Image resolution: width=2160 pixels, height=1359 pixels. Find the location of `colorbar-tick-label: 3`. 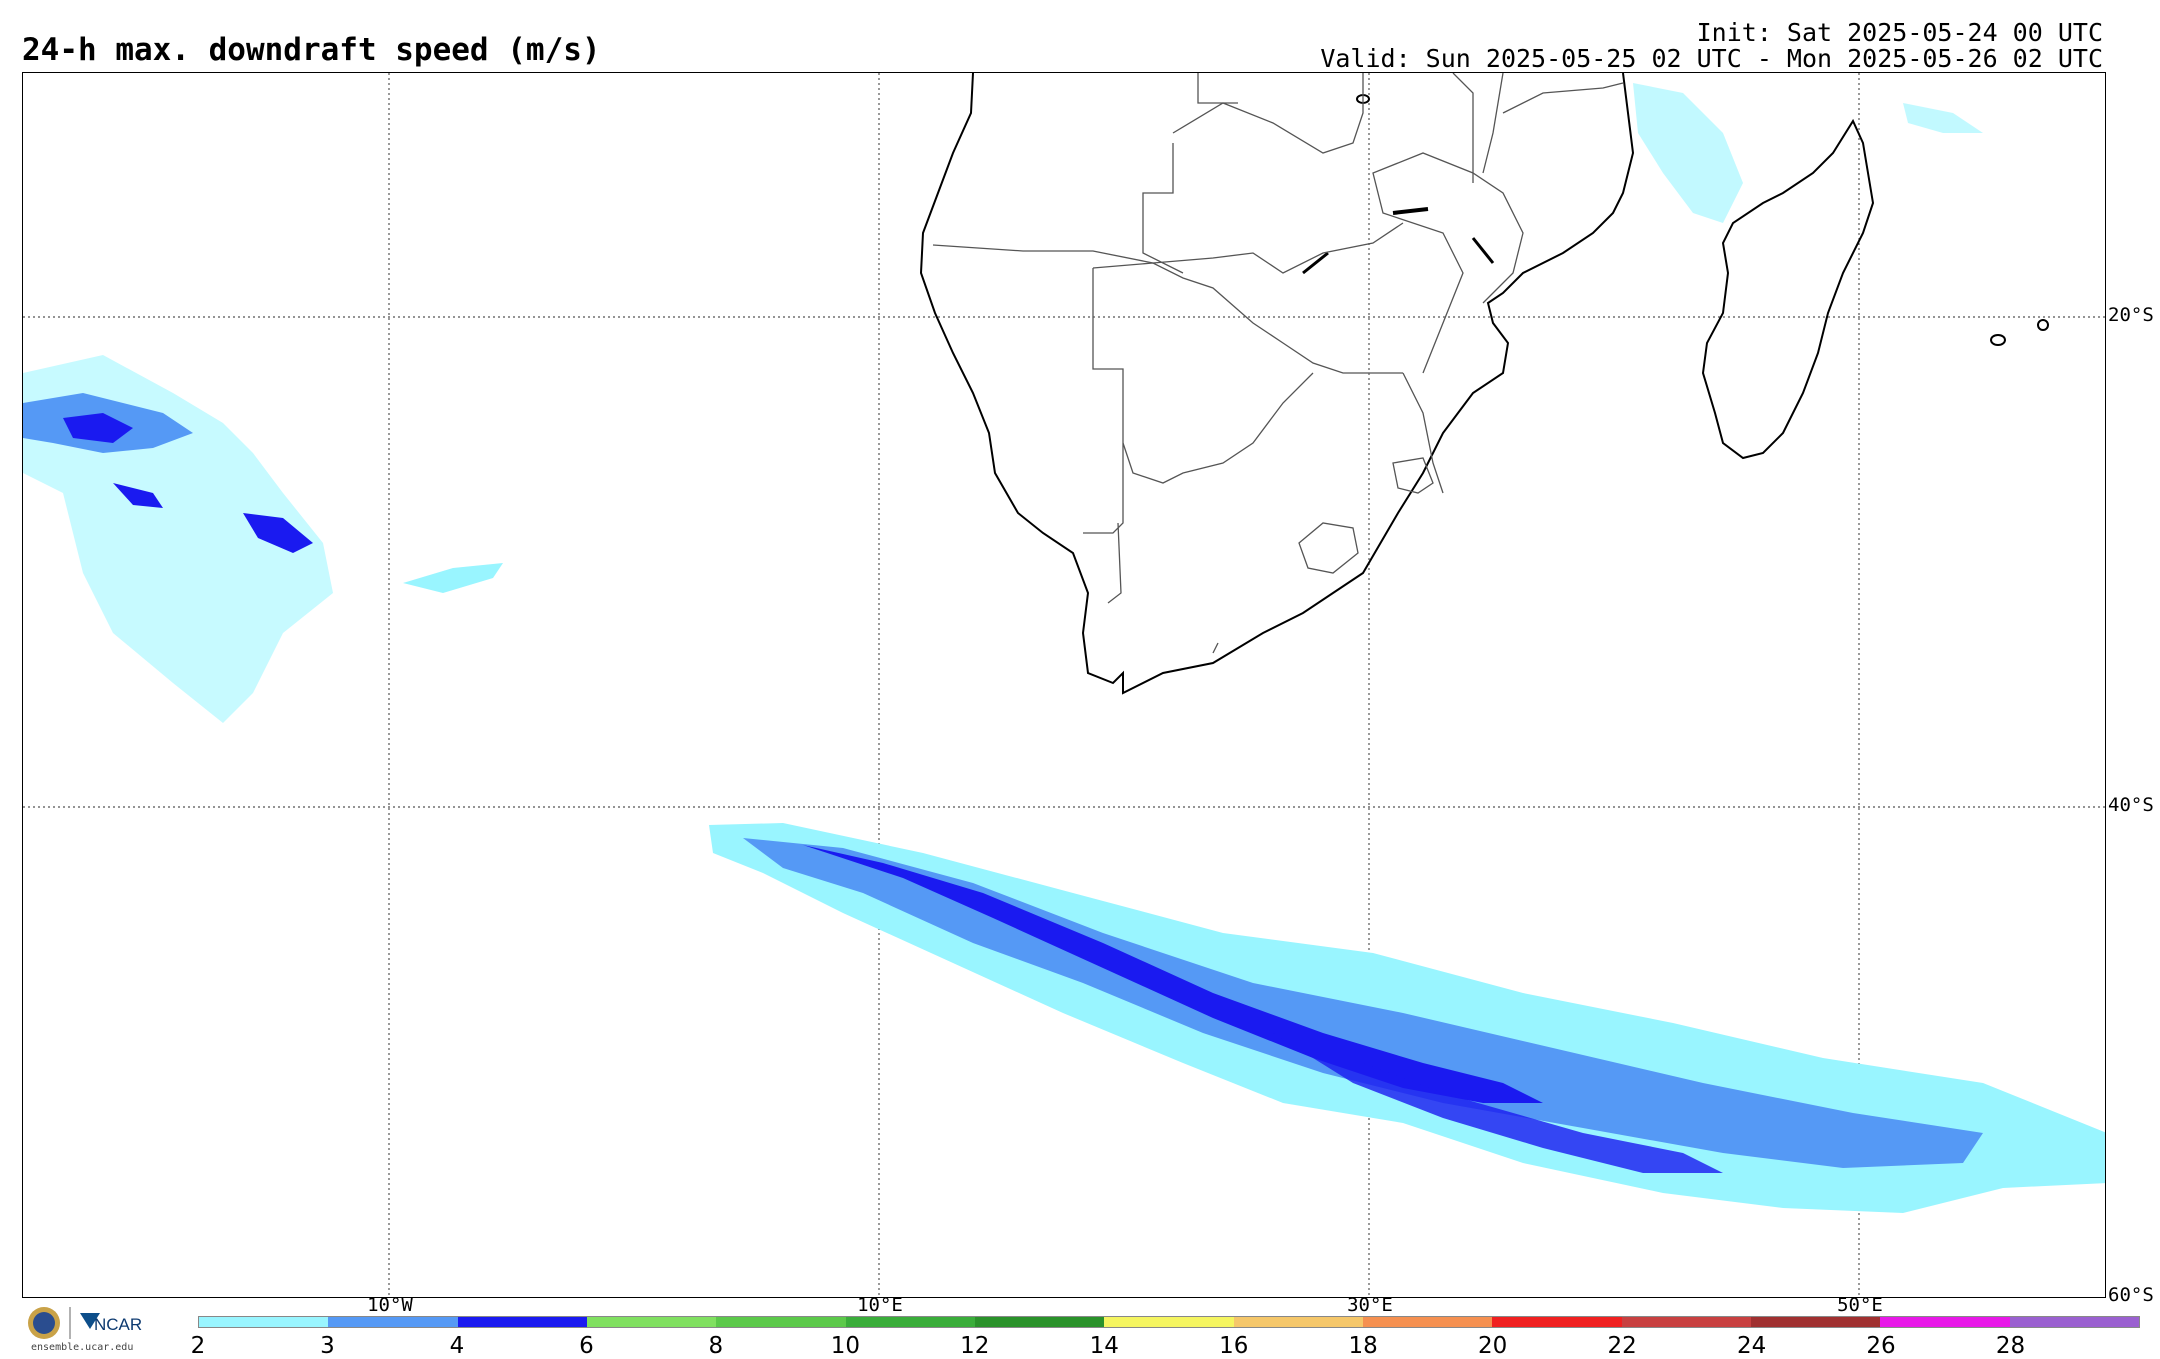

colorbar-tick-label: 3 is located at coordinates (327, 1346).